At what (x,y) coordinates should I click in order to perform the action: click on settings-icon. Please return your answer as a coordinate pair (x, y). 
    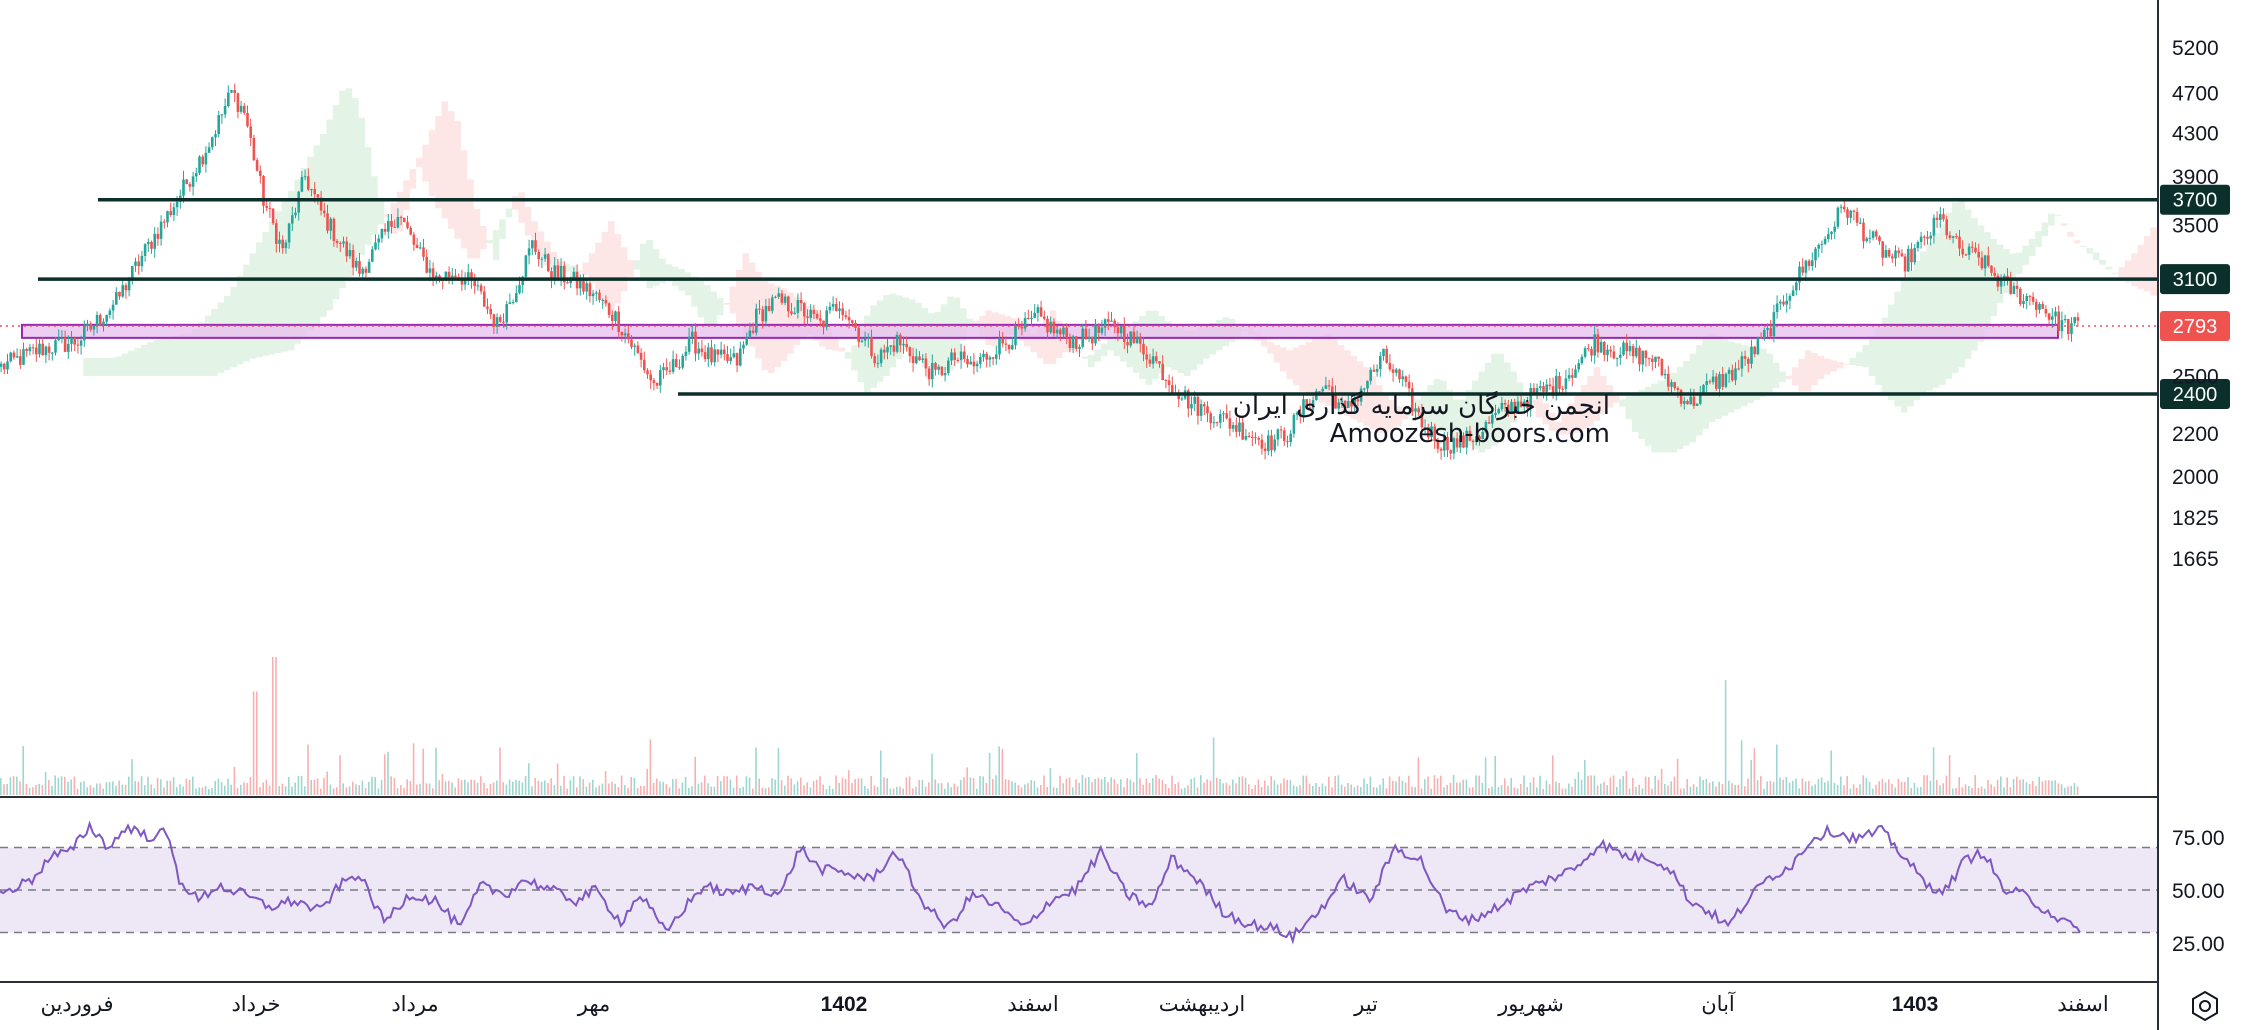
    Looking at the image, I should click on (2205, 1006).